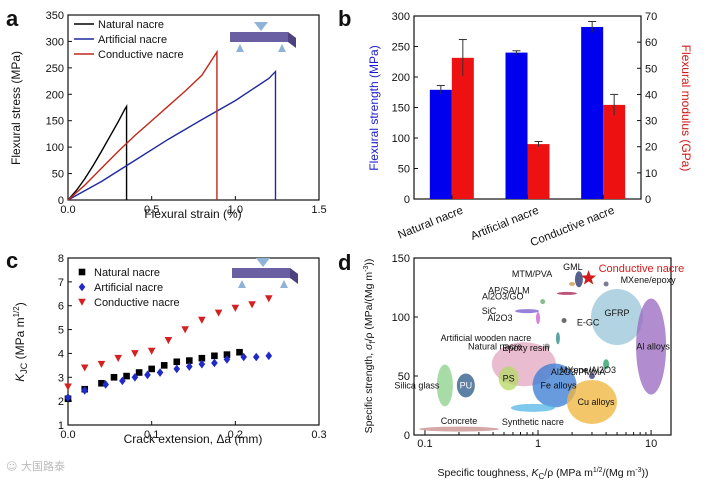 Image resolution: width=709 pixels, height=483 pixels. I want to click on panel-b-ytick-right-label: 20, so click(651, 148).